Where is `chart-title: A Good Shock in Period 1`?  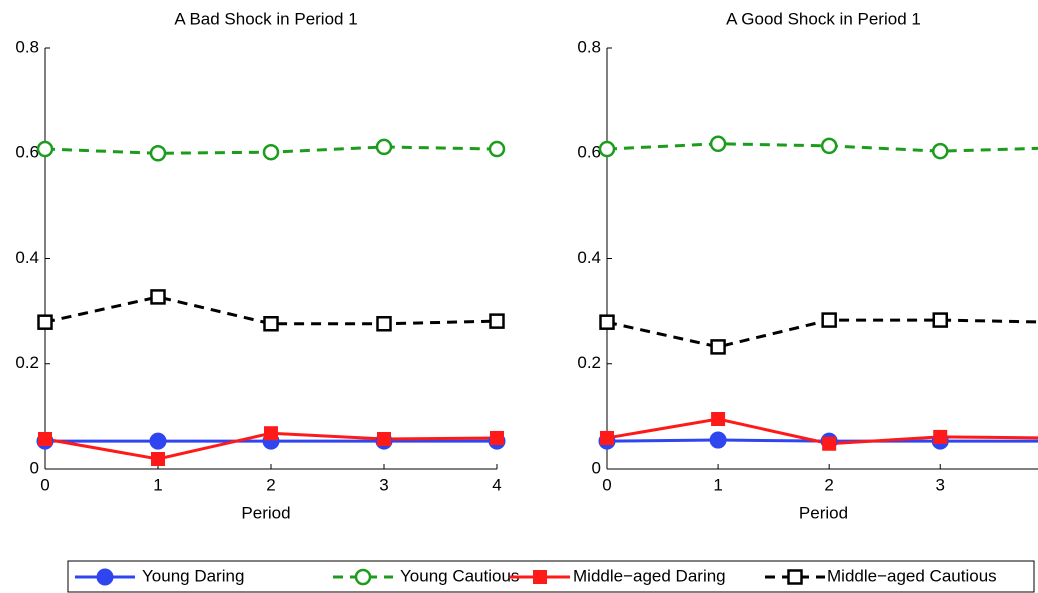
chart-title: A Good Shock in Period 1 is located at coordinates (823, 18).